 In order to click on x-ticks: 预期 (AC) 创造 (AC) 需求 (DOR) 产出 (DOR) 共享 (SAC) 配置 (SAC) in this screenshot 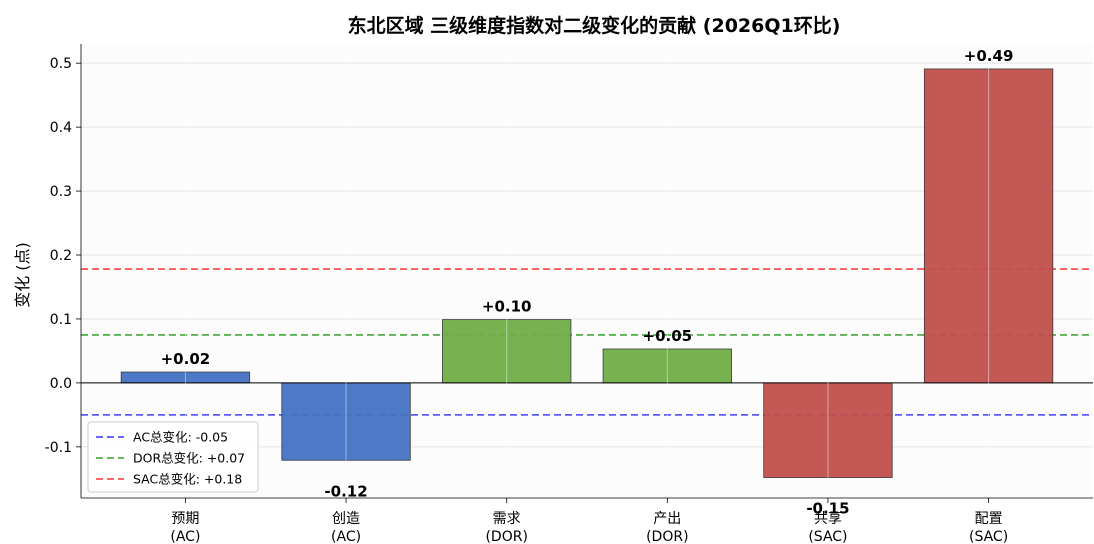, I will do `click(589, 521)`.